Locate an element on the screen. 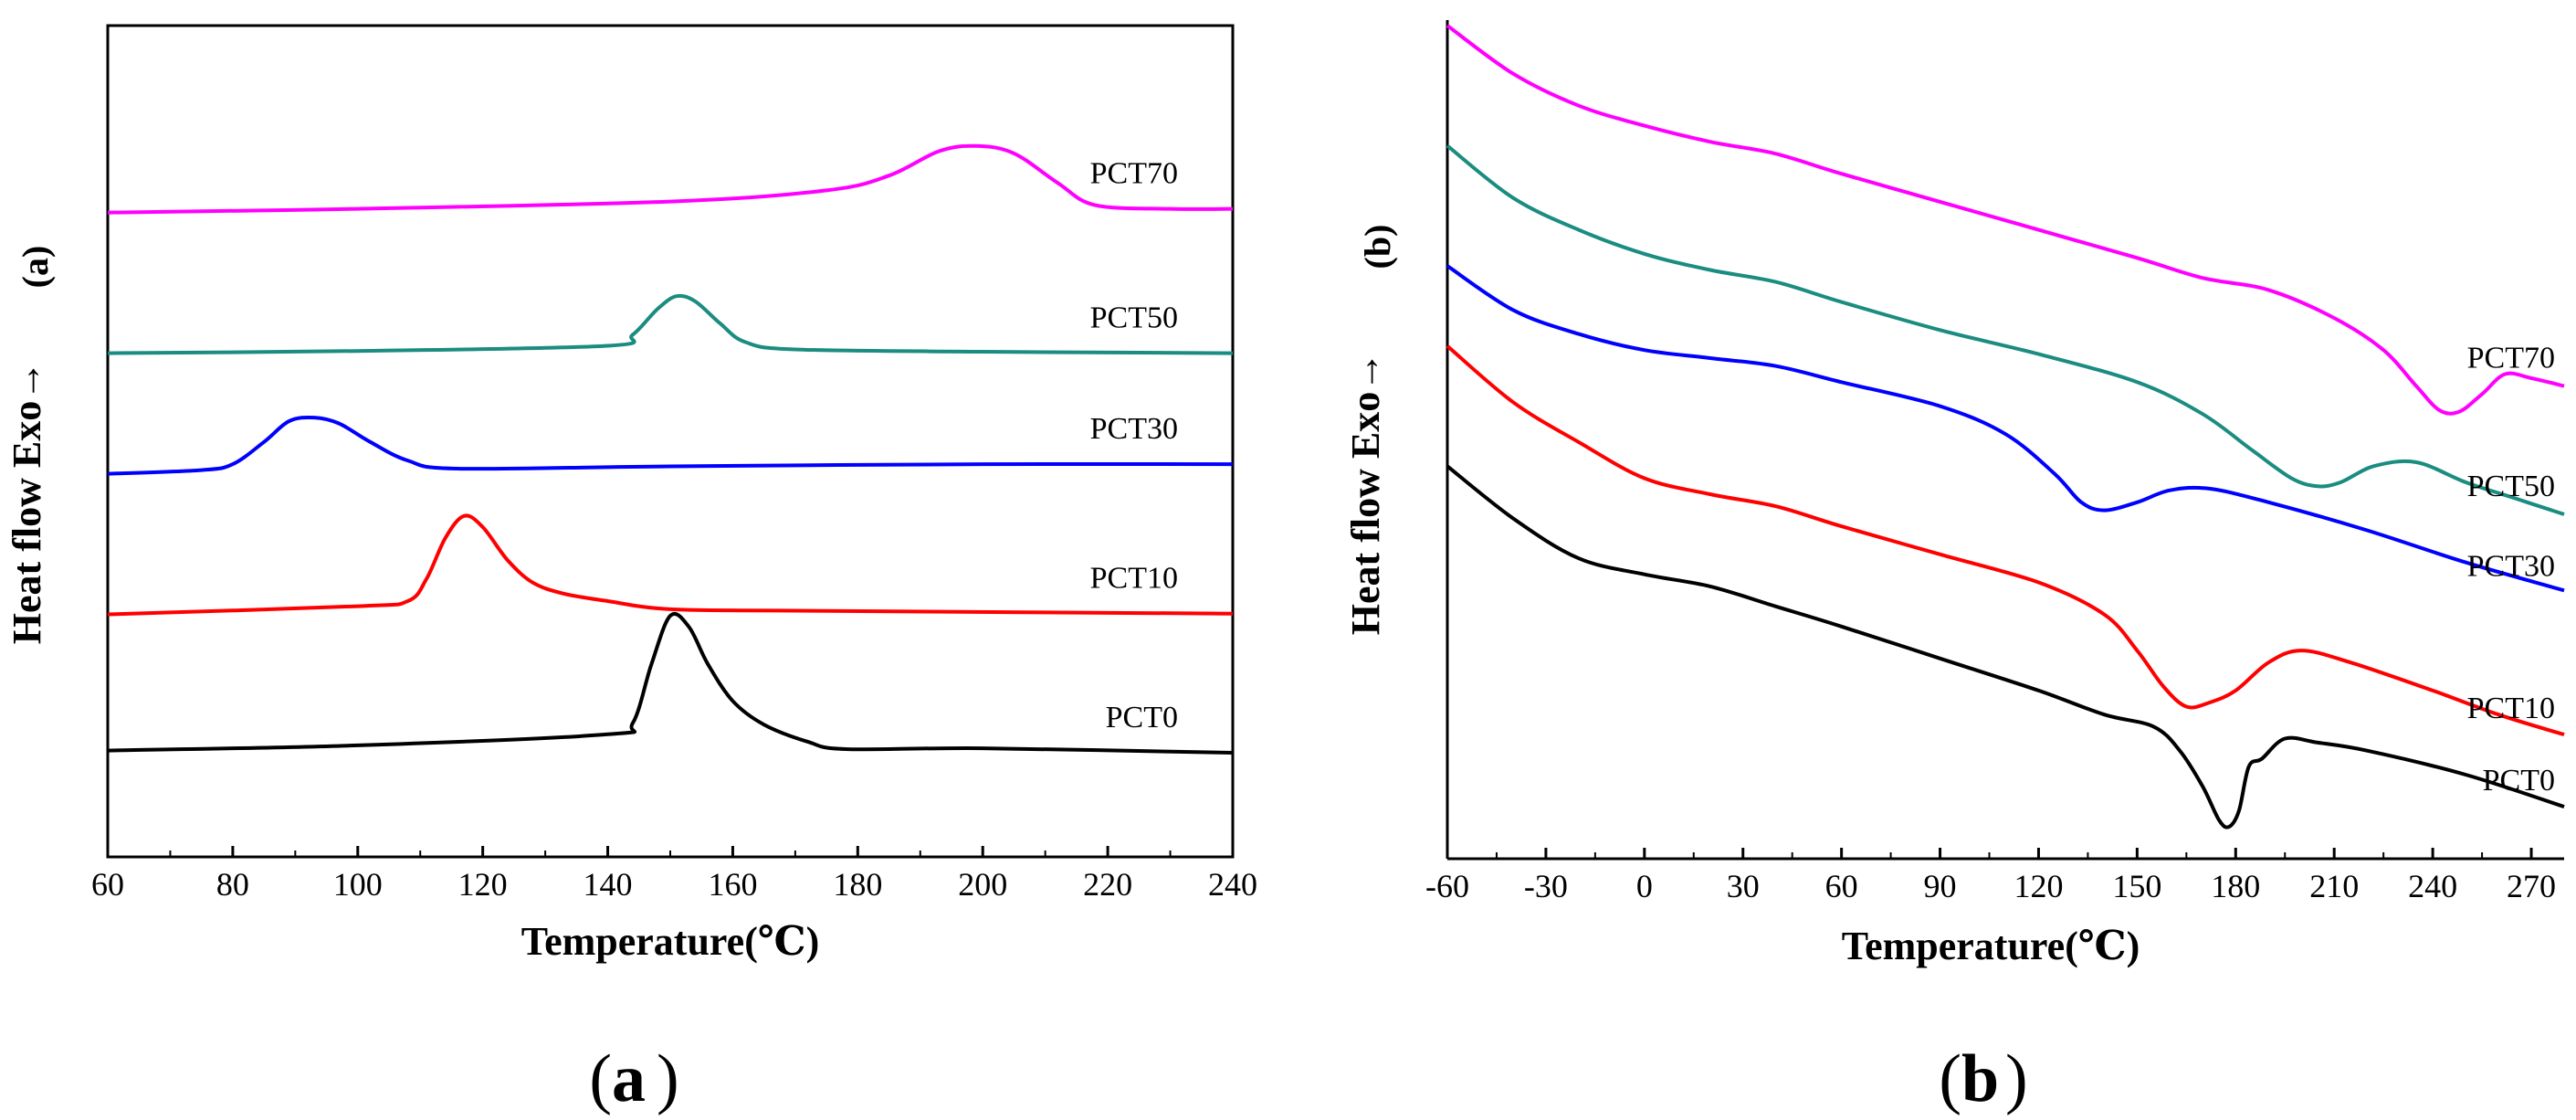 The image size is (2576, 1120). x-tick-label-b-6: 120 is located at coordinates (2038, 886).